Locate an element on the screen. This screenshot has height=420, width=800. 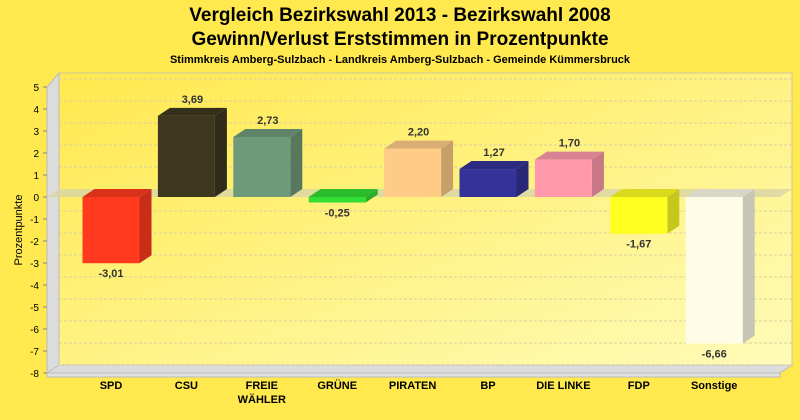
plot-floor-edge is located at coordinates (413, 375).